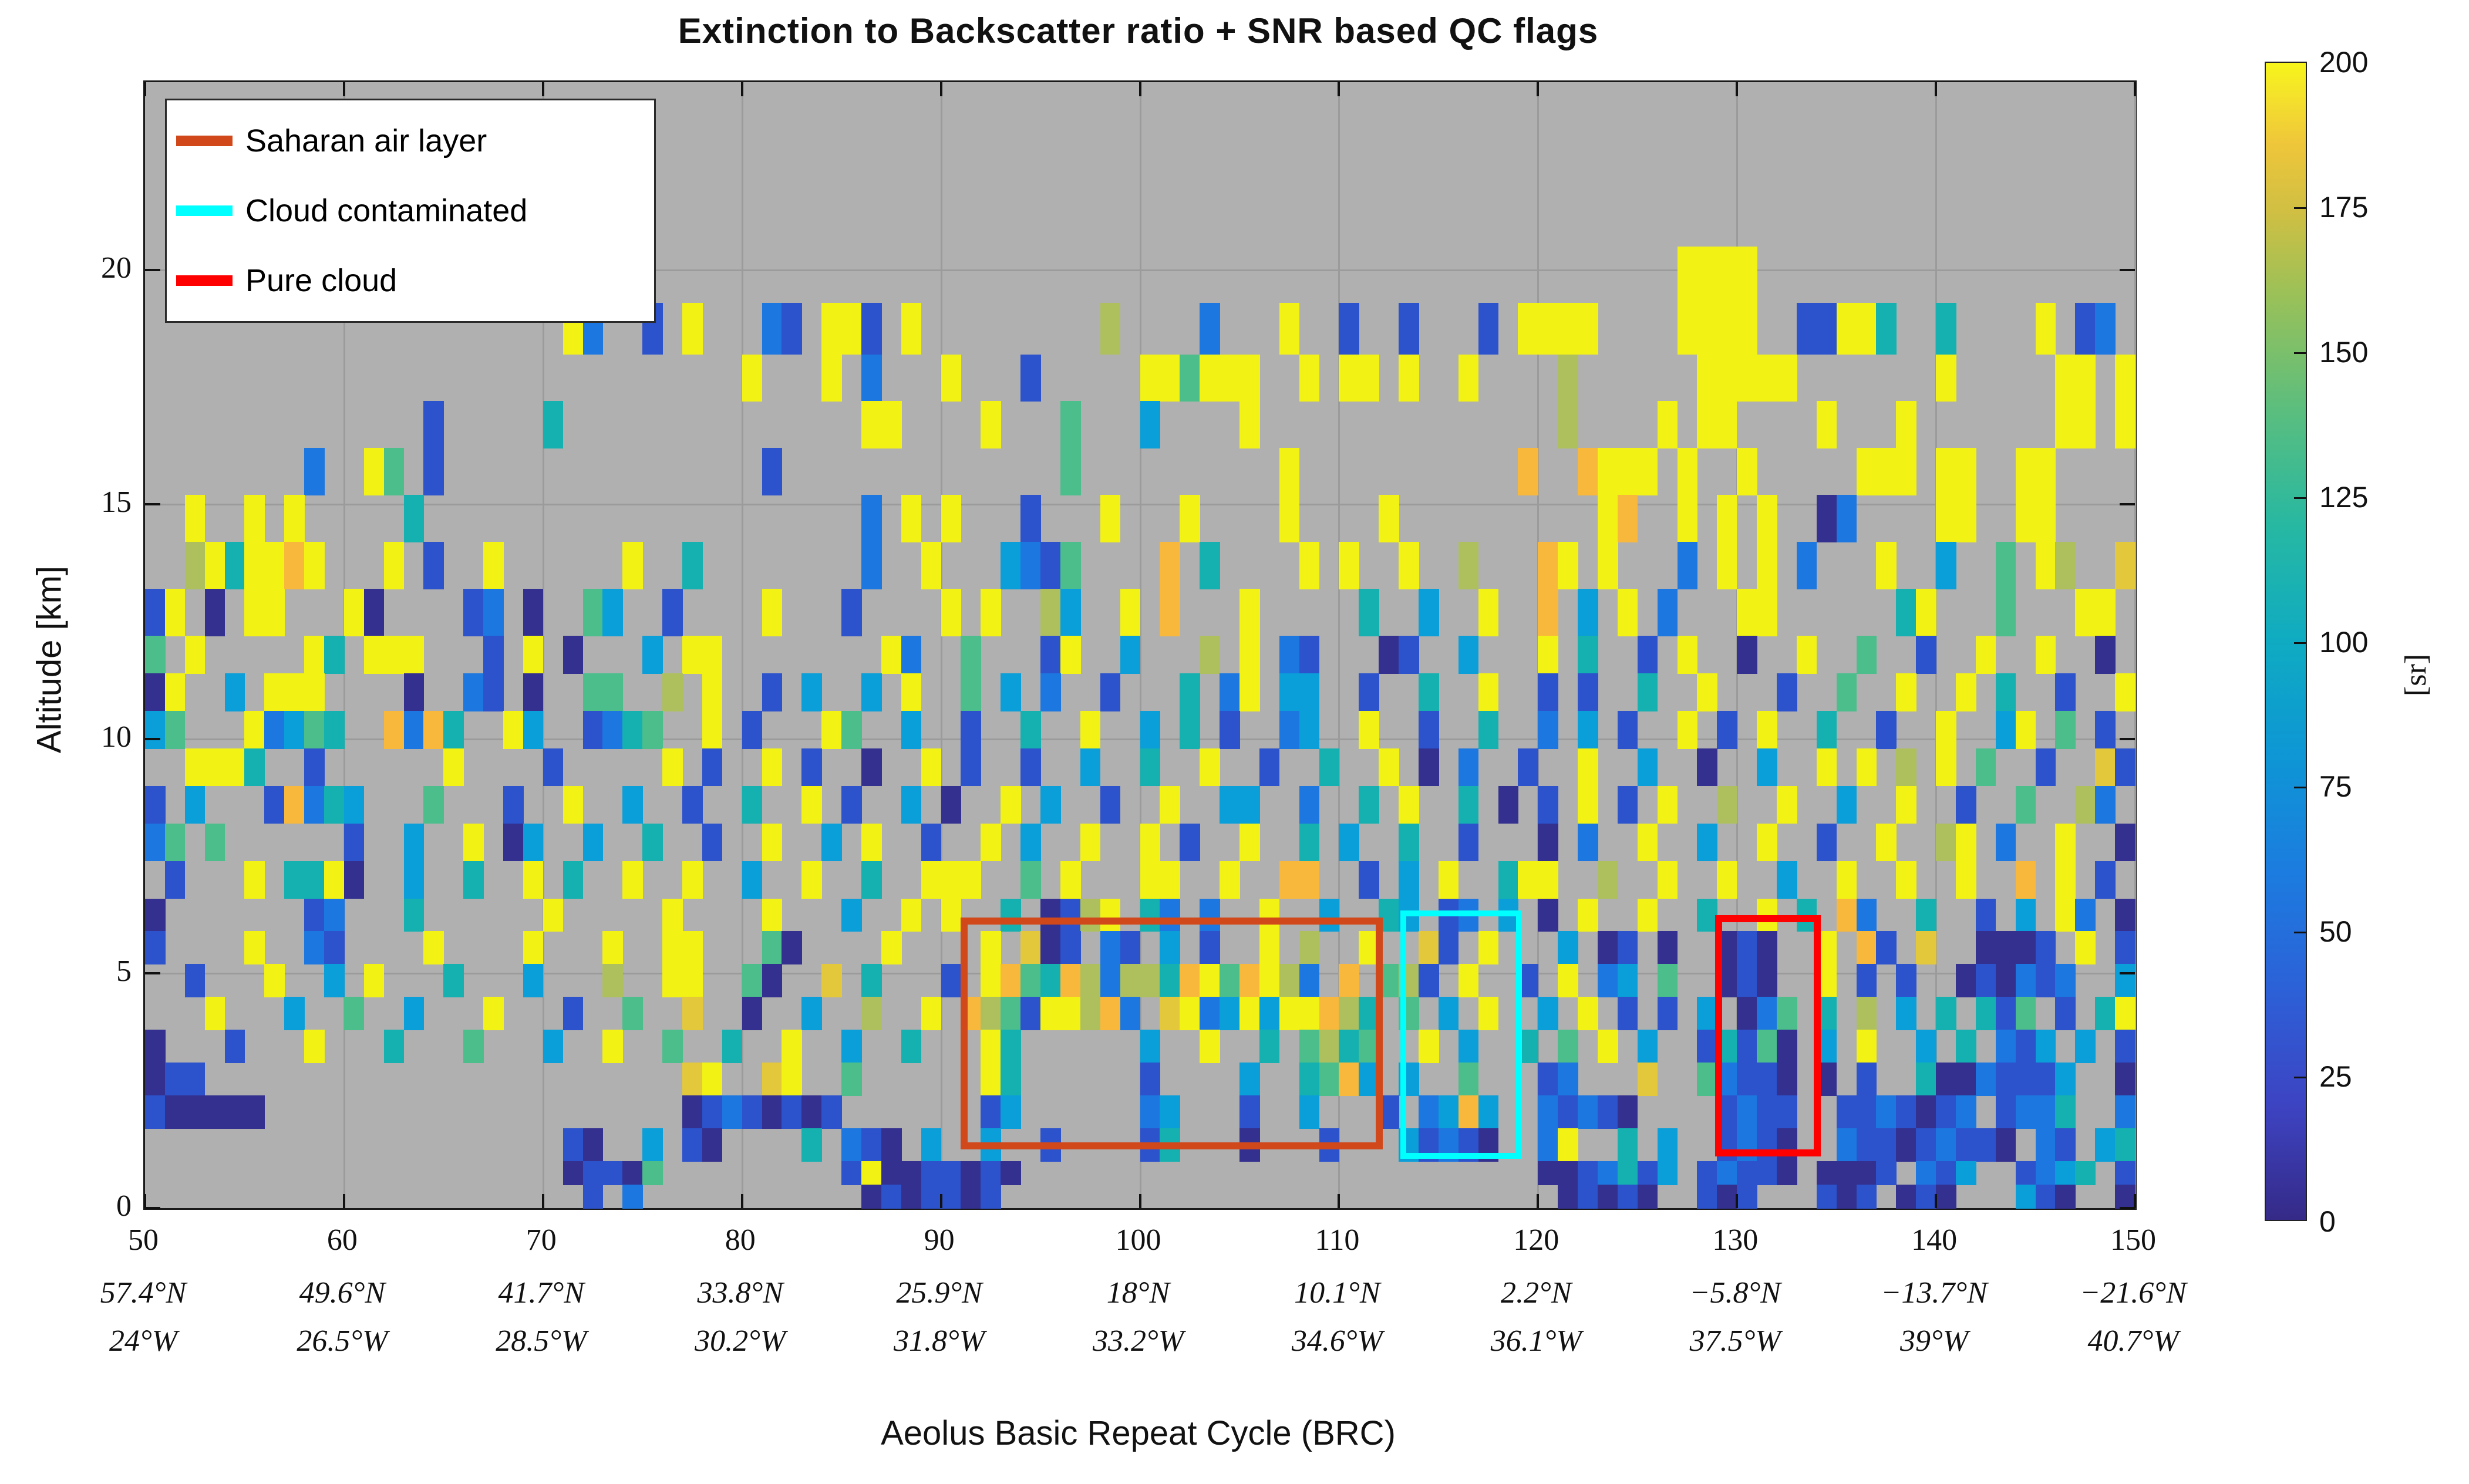 Image resolution: width=2469 pixels, height=1484 pixels. Describe the element at coordinates (1337, 1240) in the screenshot. I see `x-tick-label: 110` at that location.